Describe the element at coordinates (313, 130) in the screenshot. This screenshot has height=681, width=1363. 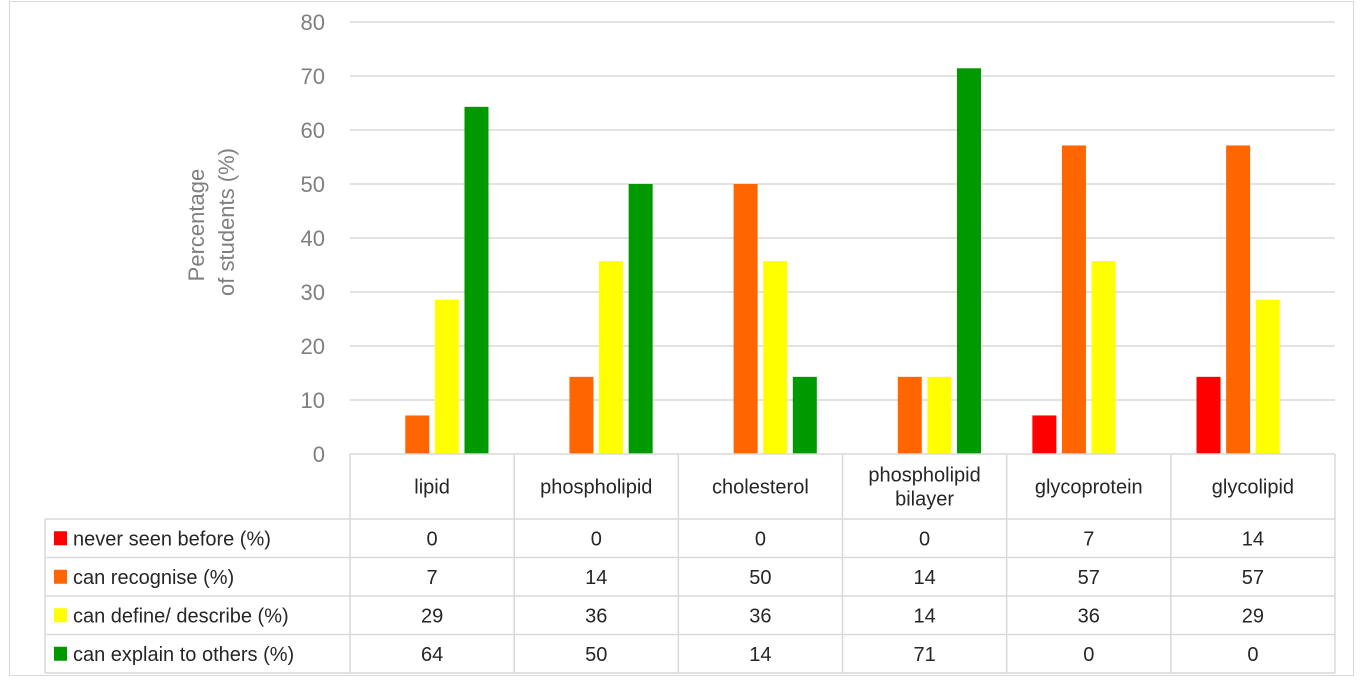
I see `y-tick-label: 60` at that location.